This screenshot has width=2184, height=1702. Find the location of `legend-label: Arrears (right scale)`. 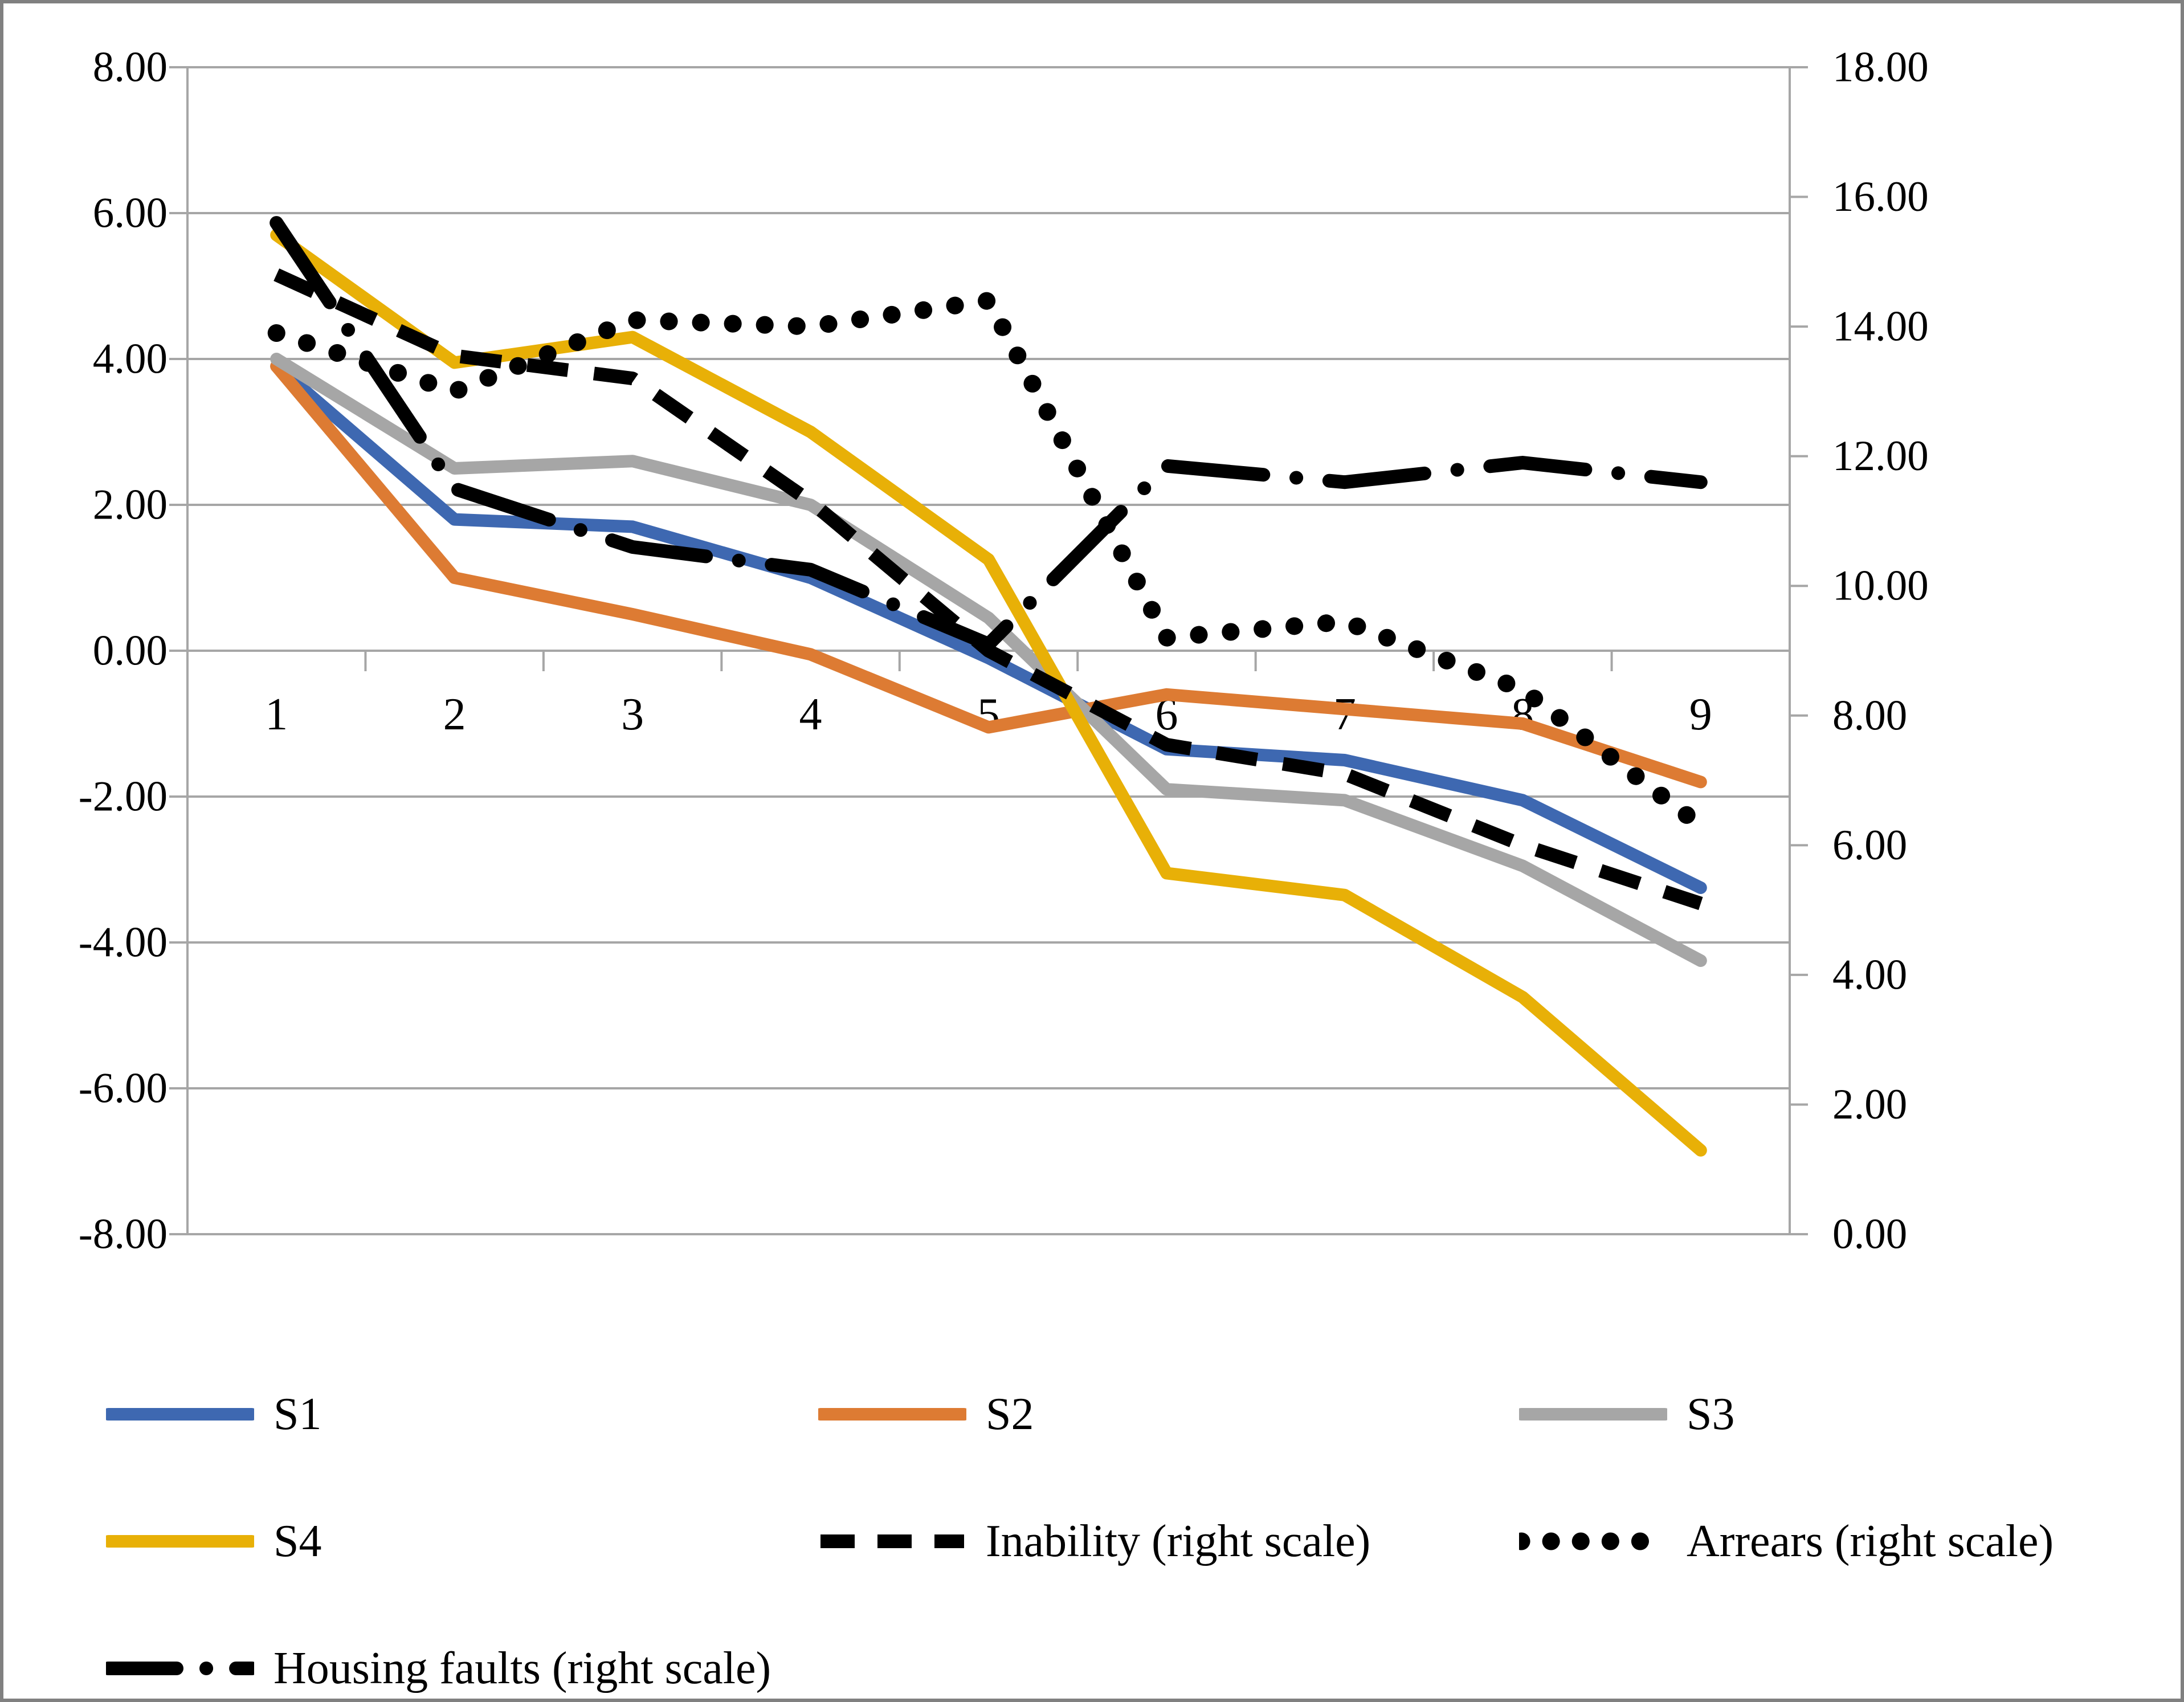

legend-label: Arrears (right scale) is located at coordinates (1870, 1541).